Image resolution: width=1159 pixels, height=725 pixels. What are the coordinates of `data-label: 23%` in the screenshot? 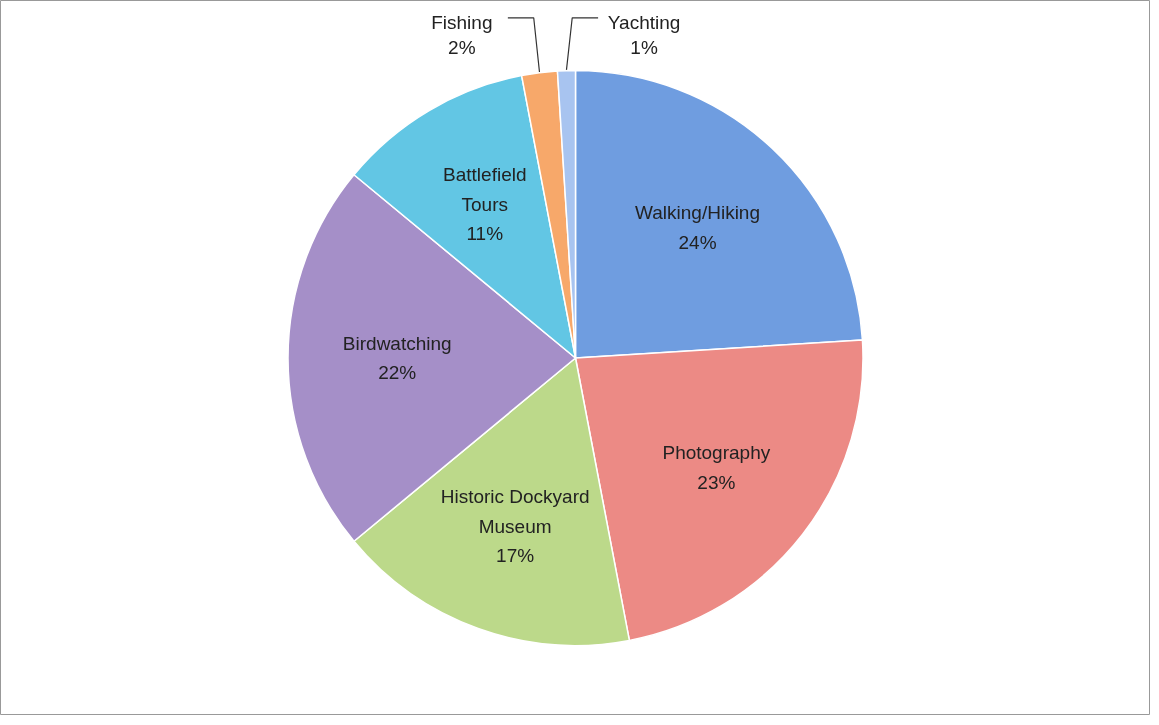 It's located at (716, 482).